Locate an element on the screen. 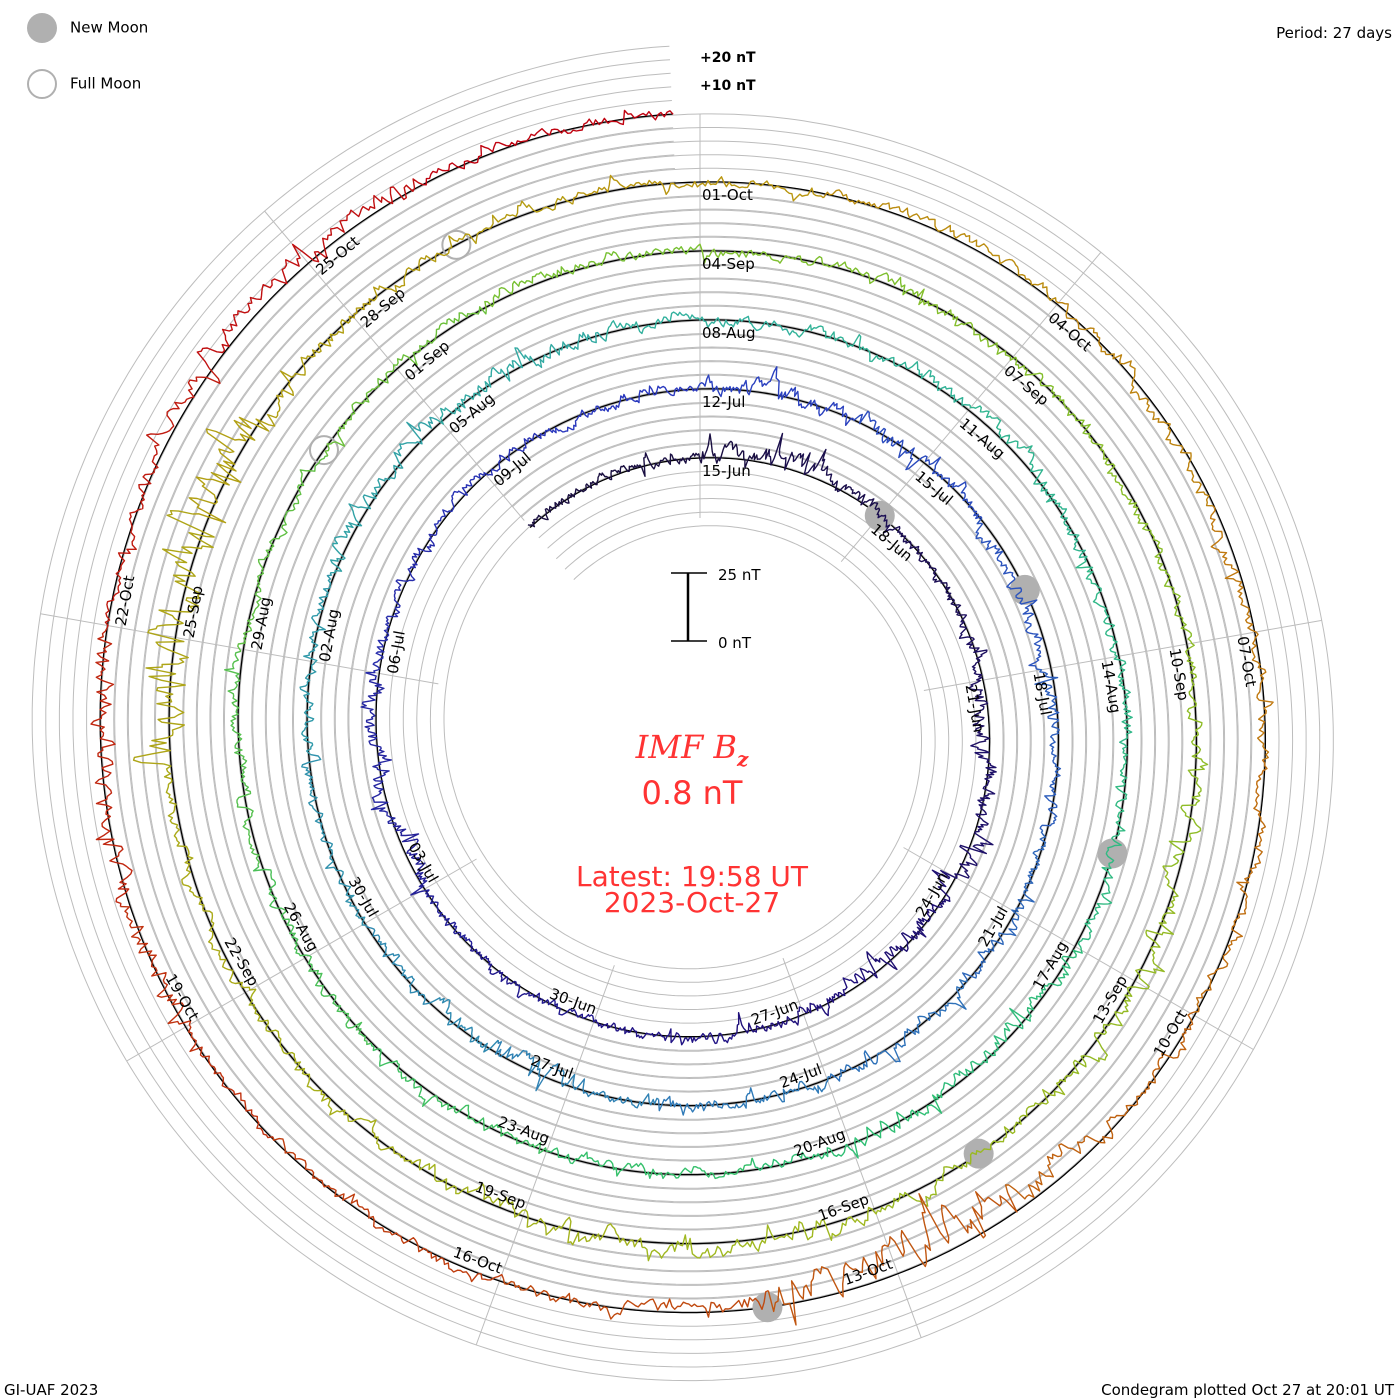 This screenshot has width=1400, height=1400. date-label: 04-Sep is located at coordinates (728, 264).